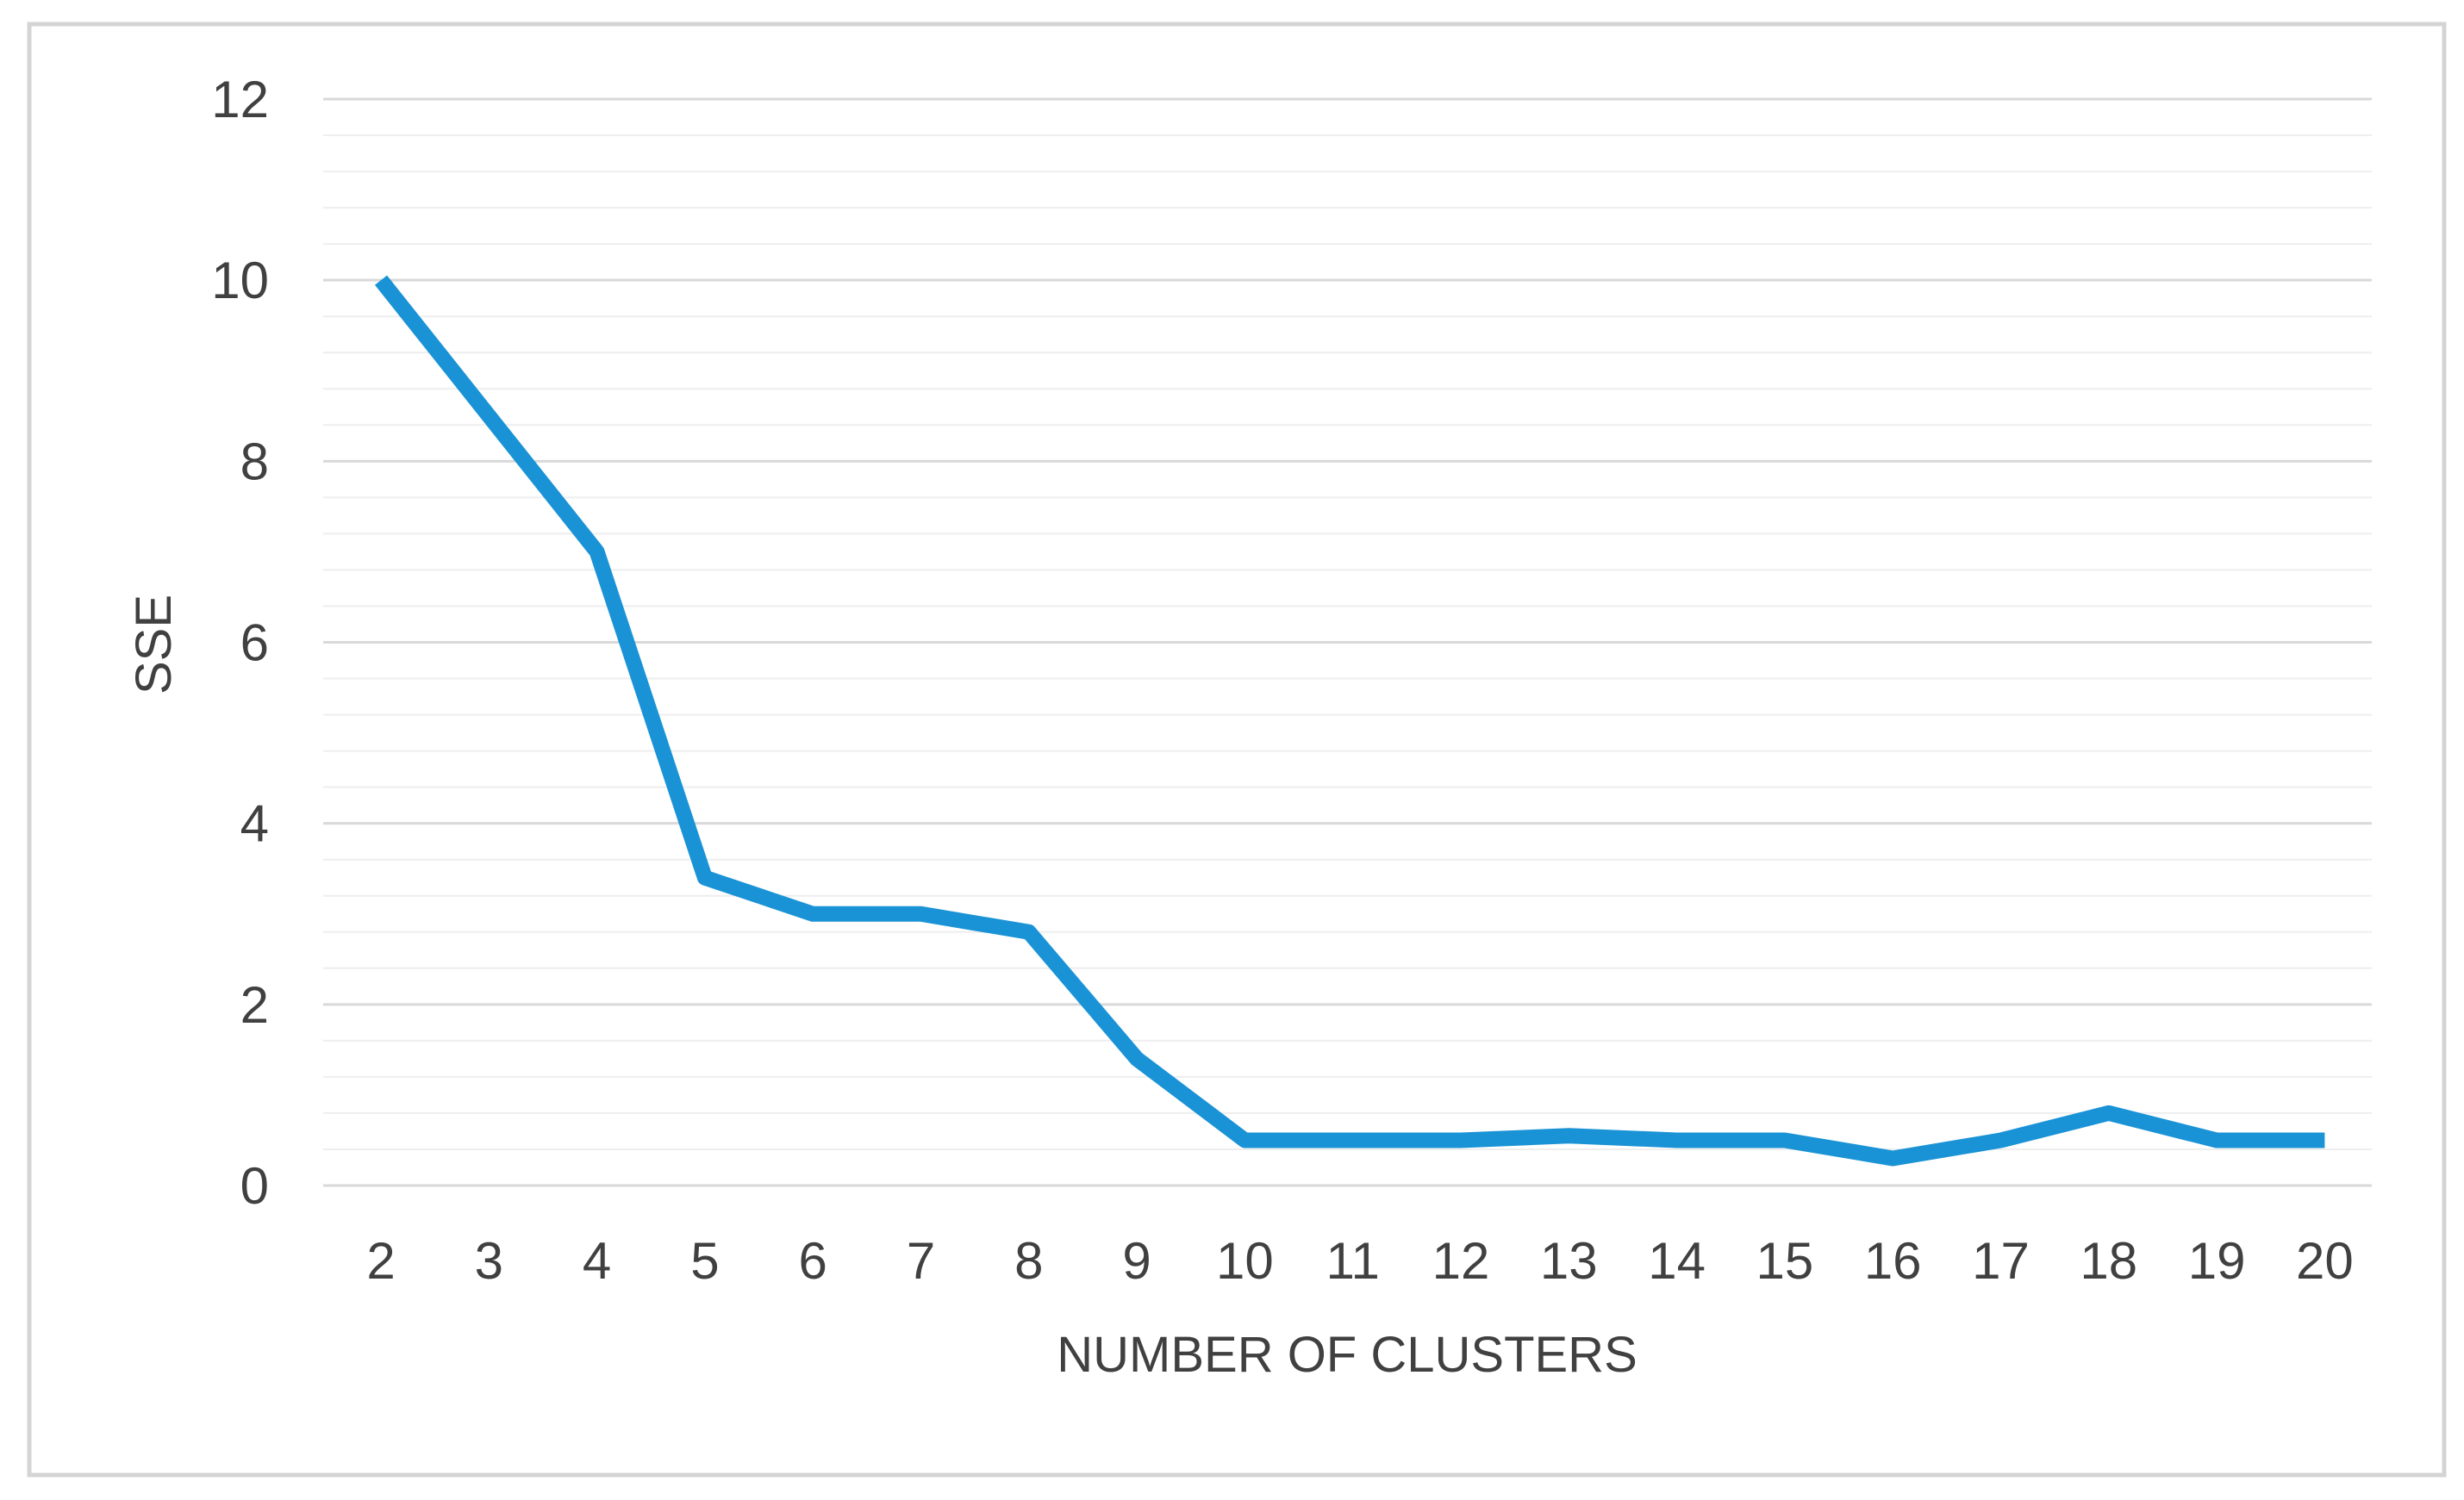  What do you see at coordinates (2001, 1261) in the screenshot?
I see `x-tick-label: 17` at bounding box center [2001, 1261].